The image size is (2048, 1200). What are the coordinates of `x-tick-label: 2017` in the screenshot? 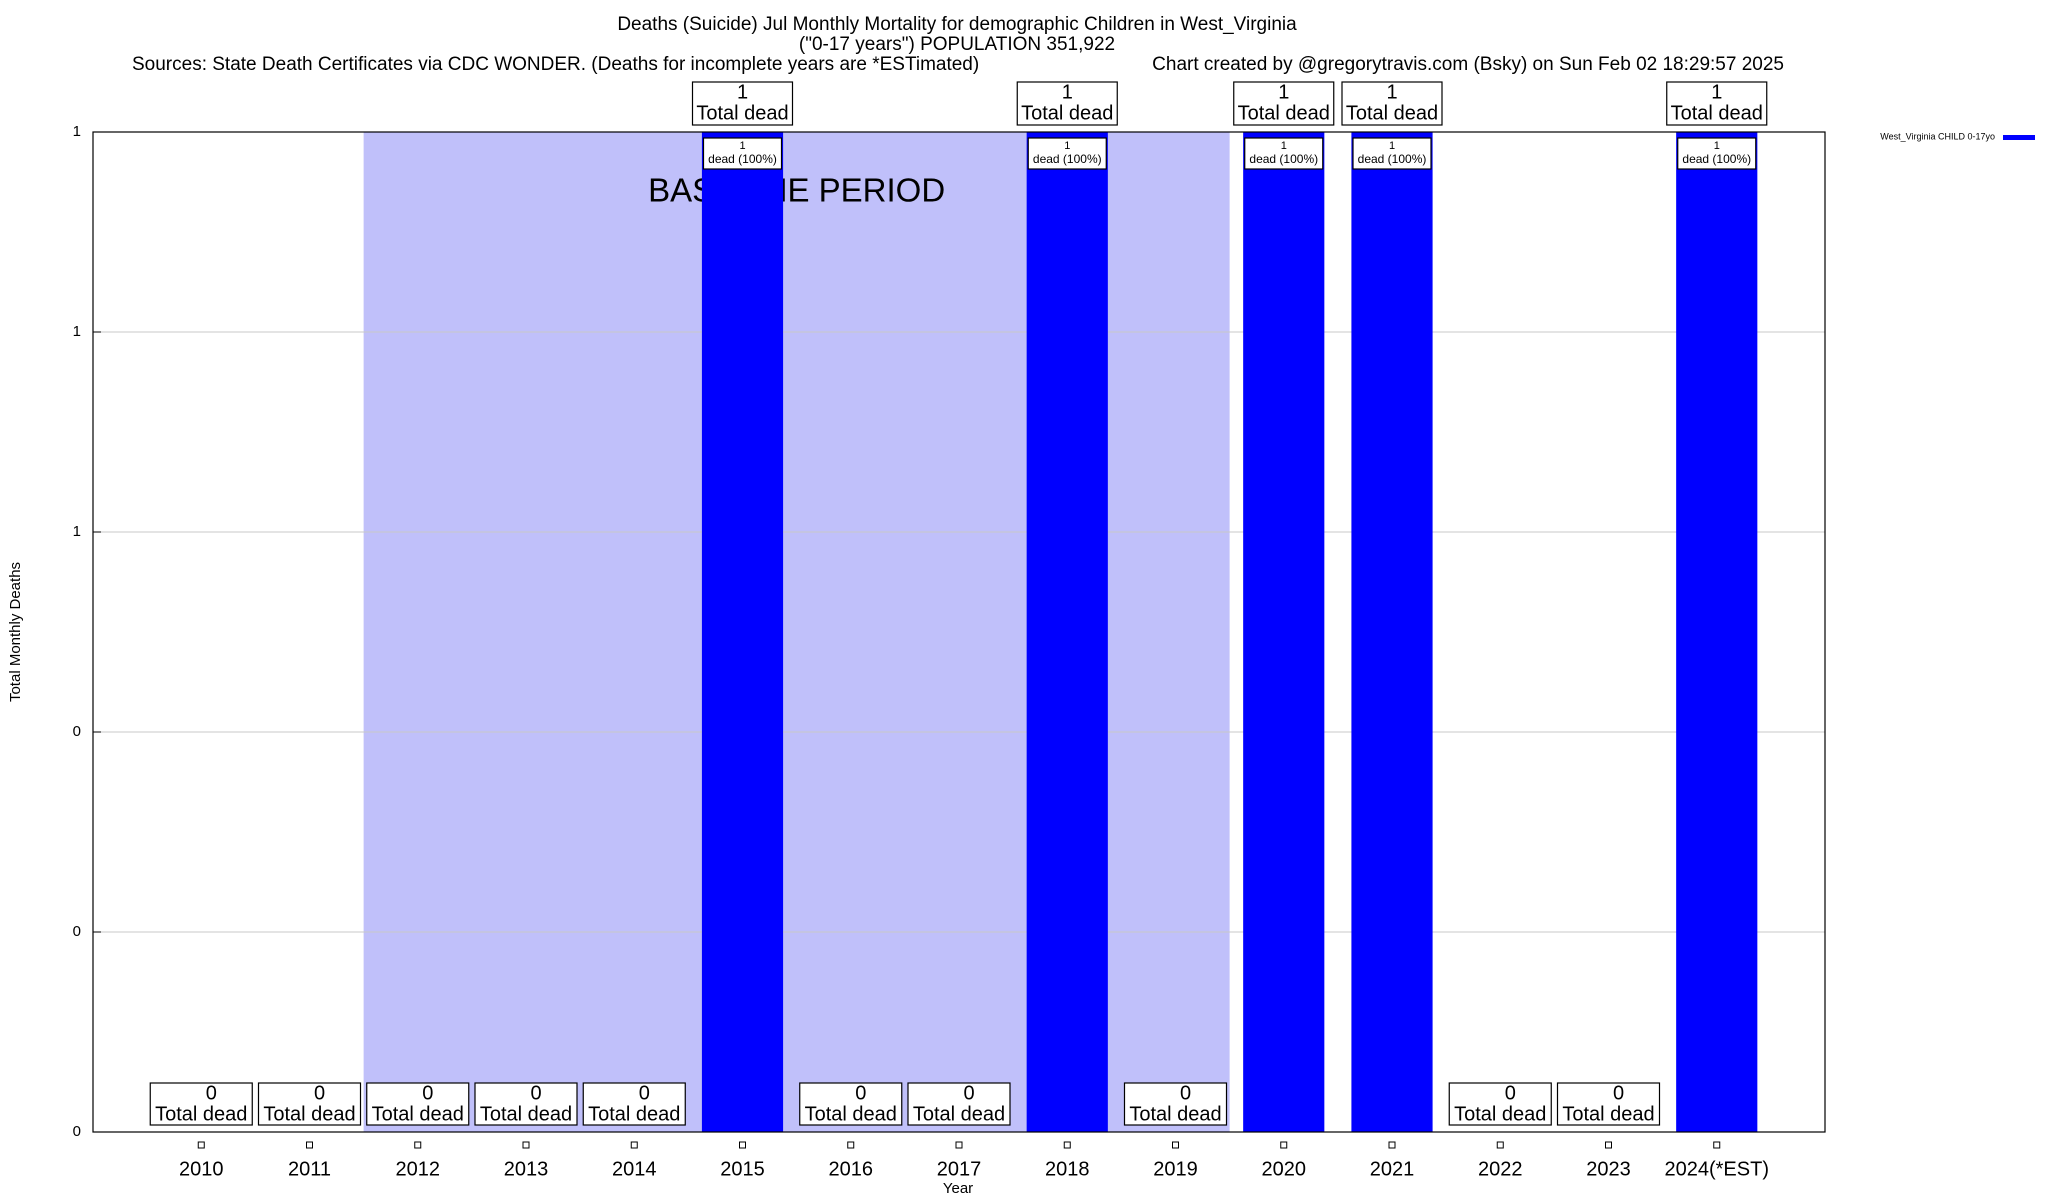 It's located at (959, 1169).